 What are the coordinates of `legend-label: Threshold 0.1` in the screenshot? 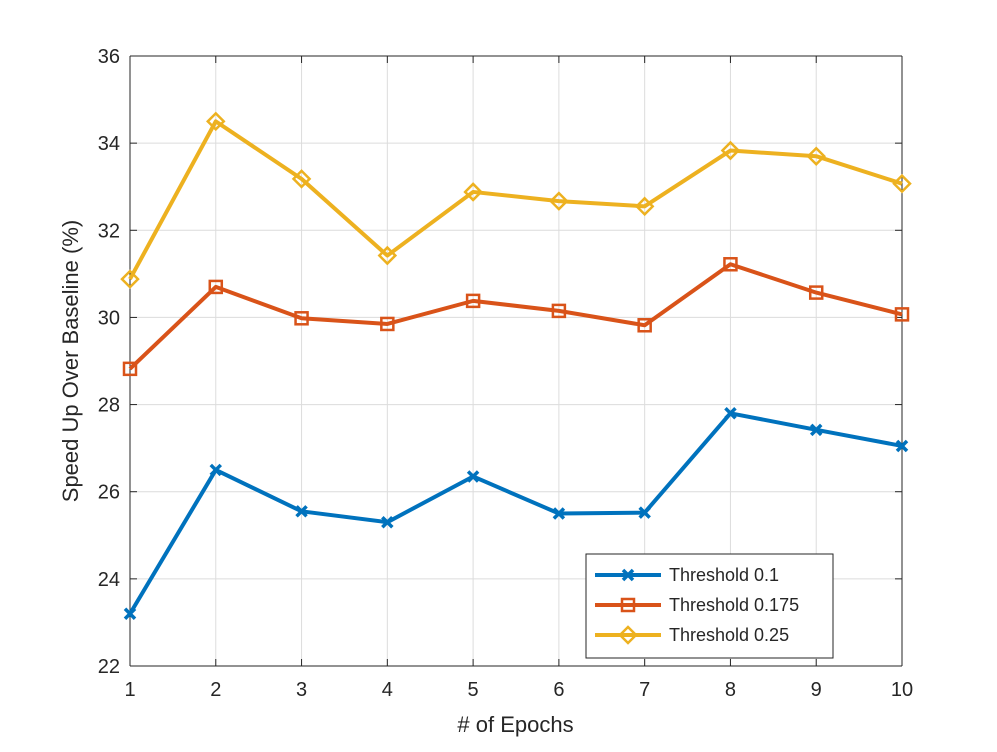 It's located at (724, 575).